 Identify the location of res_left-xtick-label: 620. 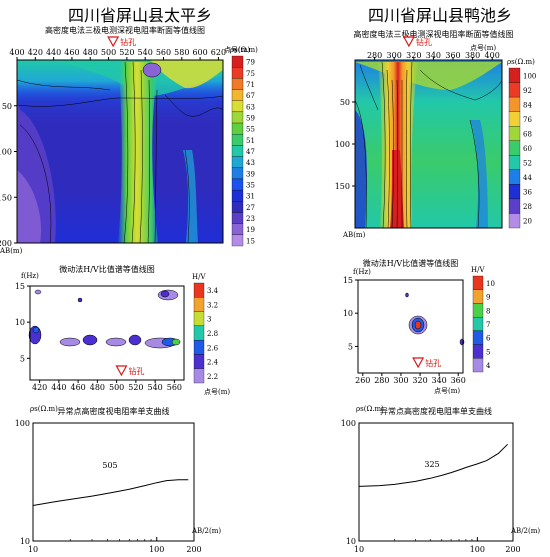
(218, 52).